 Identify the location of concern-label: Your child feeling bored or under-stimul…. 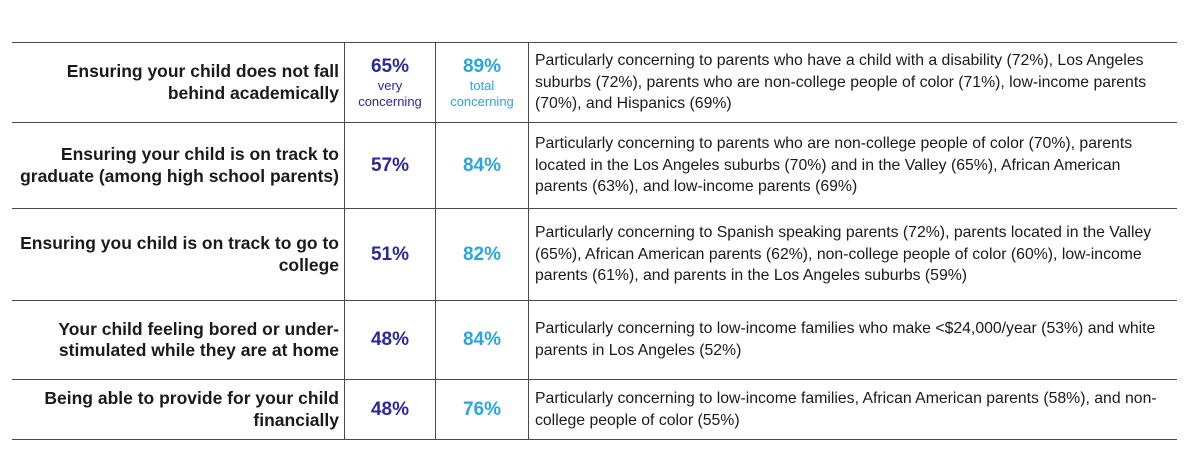
(178, 340).